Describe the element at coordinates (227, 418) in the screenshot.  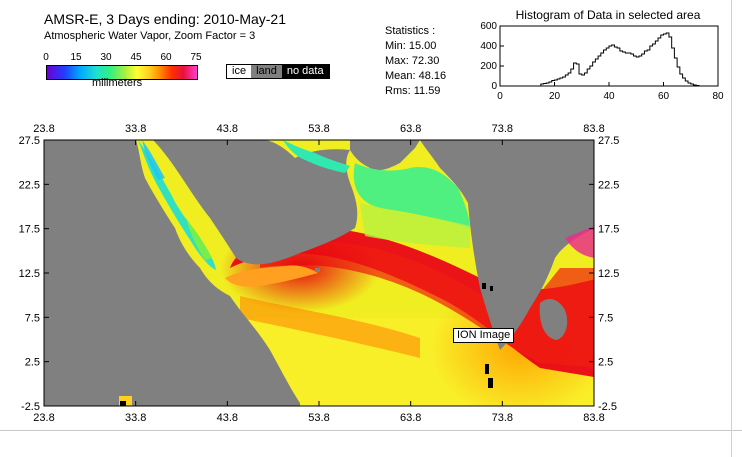
I see `map-lon-label-bottom: 43.8` at that location.